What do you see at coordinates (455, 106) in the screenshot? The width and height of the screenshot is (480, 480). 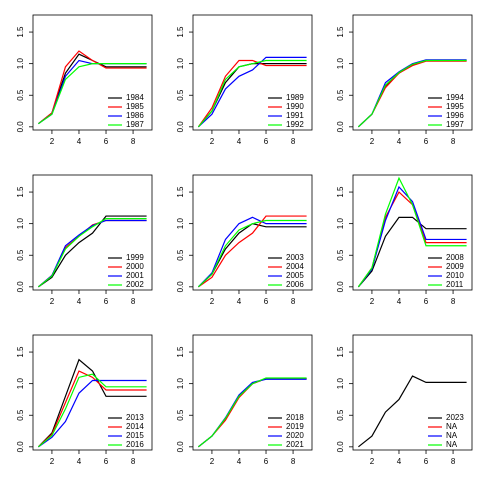 I see `legend-label: 1995` at bounding box center [455, 106].